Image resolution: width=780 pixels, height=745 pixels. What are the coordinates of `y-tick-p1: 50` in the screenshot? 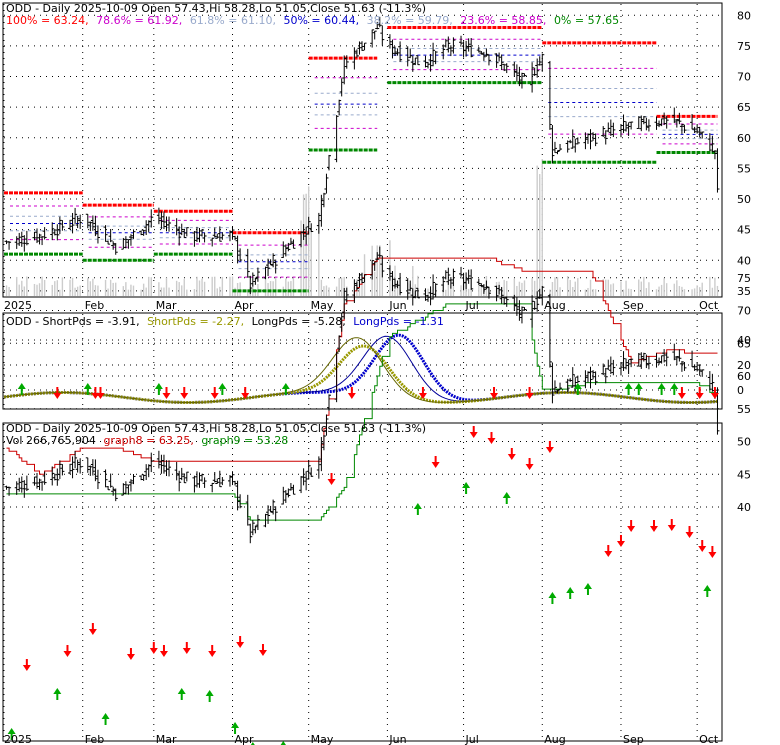 It's located at (744, 199).